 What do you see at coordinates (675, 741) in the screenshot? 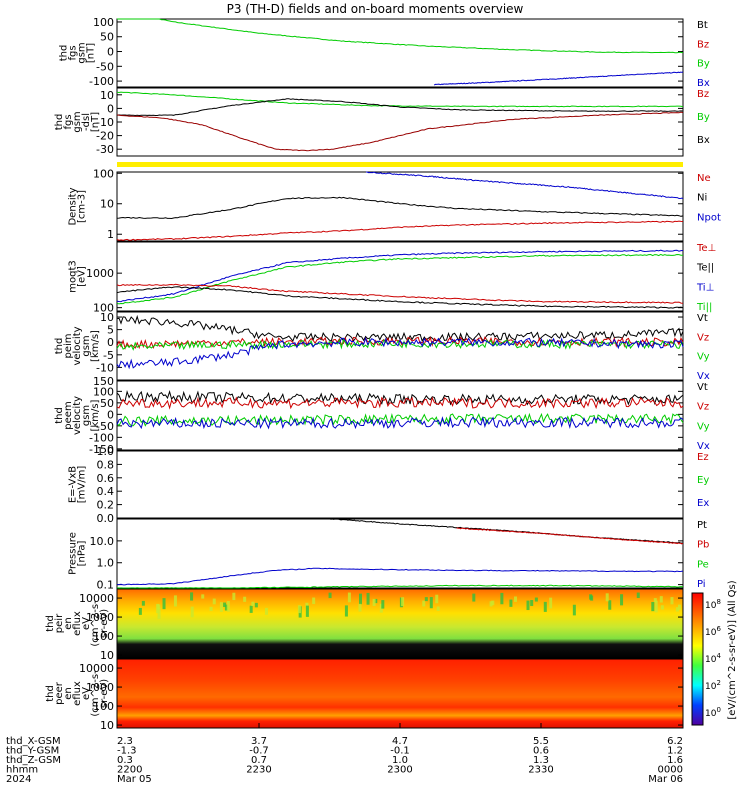
I see `x-row-value: 6.2` at bounding box center [675, 741].